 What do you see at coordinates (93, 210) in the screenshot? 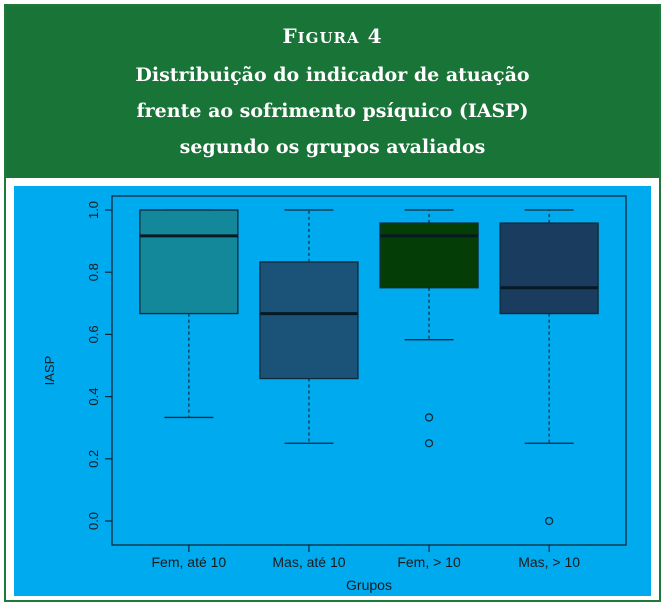
I see `y-tick-label: 1.0` at bounding box center [93, 210].